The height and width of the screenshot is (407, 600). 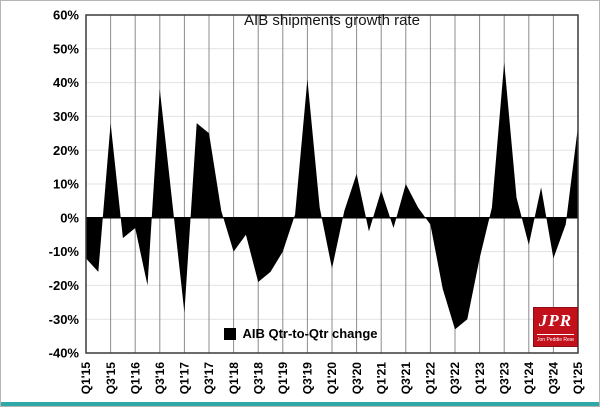 What do you see at coordinates (69, 217) in the screenshot?
I see `y-axis-label: 0%` at bounding box center [69, 217].